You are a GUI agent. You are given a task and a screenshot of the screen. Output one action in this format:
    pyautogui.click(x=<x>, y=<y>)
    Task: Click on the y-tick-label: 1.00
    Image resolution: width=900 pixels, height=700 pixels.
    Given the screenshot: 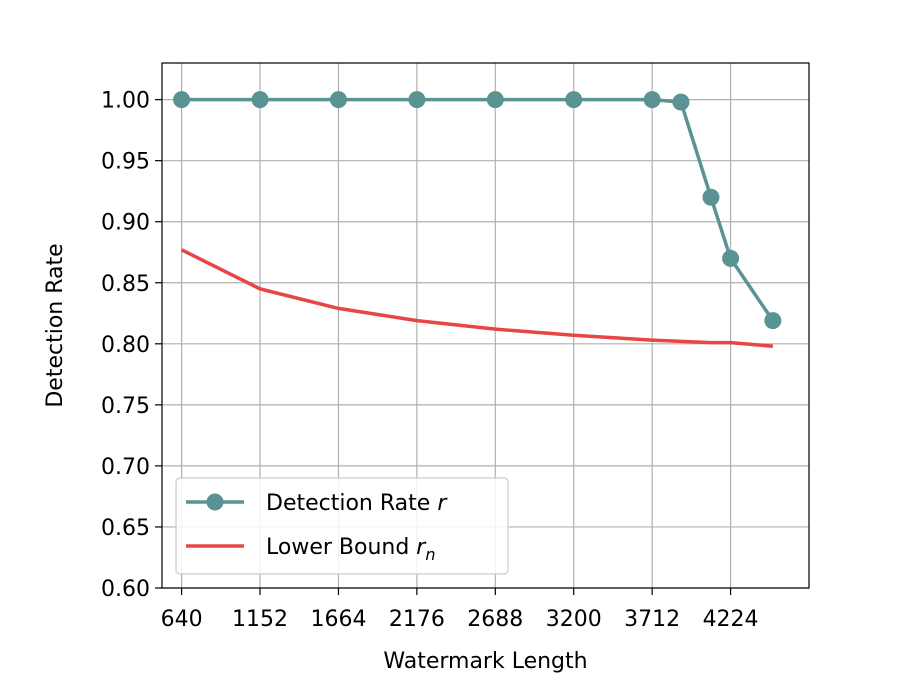 What is the action you would take?
    pyautogui.click(x=125, y=101)
    